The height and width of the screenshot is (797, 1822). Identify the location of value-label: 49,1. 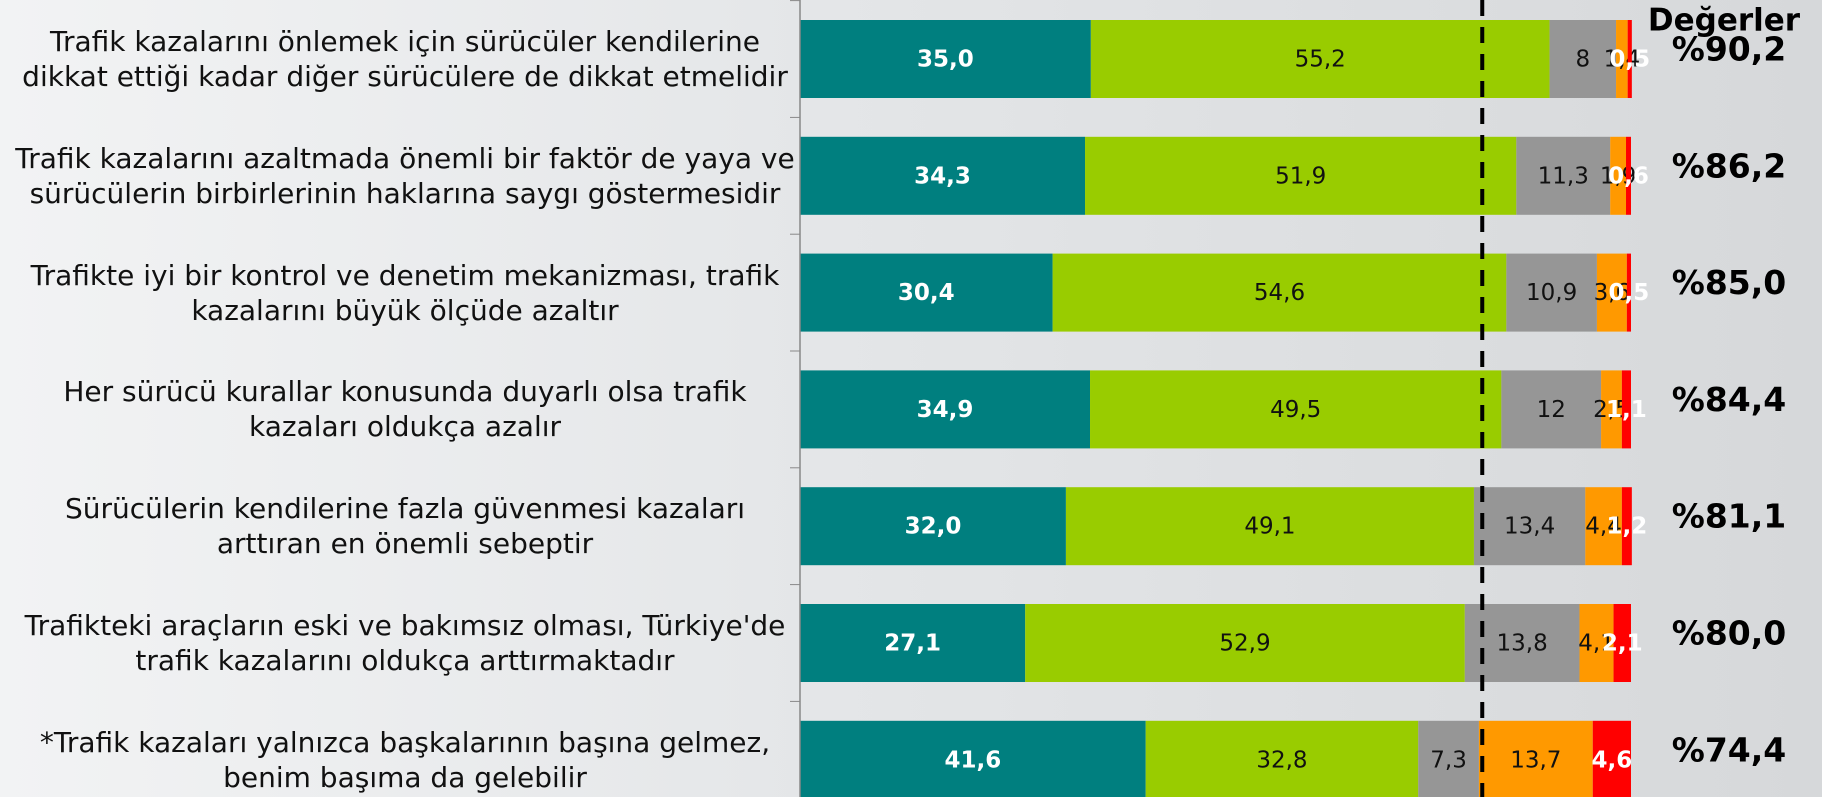
(1269, 527).